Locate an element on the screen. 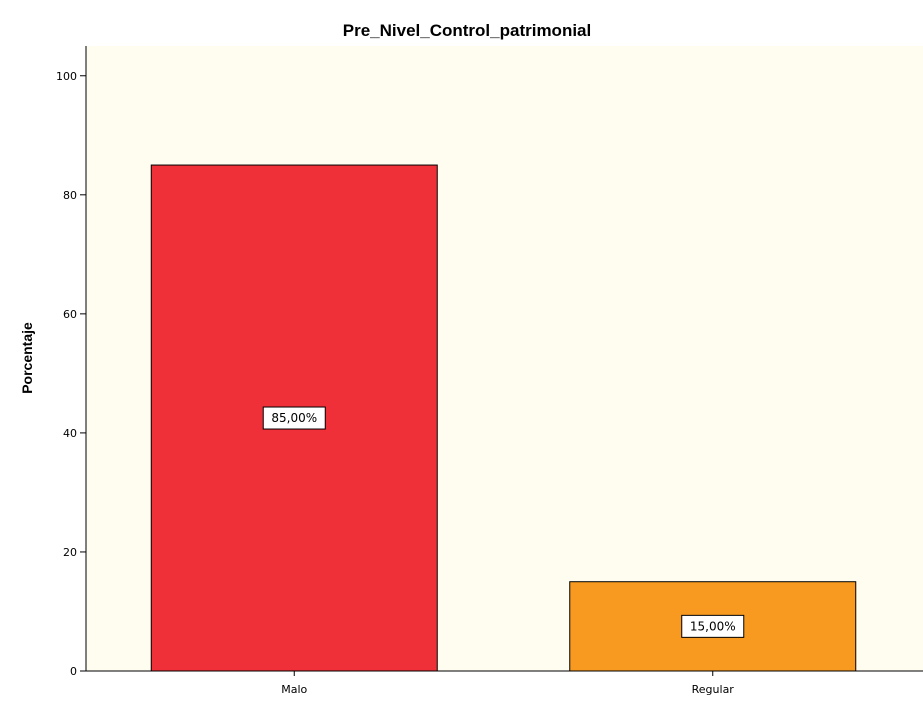 Image resolution: width=923 pixels, height=704 pixels. y-axis-label: Porcentaje is located at coordinates (27, 358).